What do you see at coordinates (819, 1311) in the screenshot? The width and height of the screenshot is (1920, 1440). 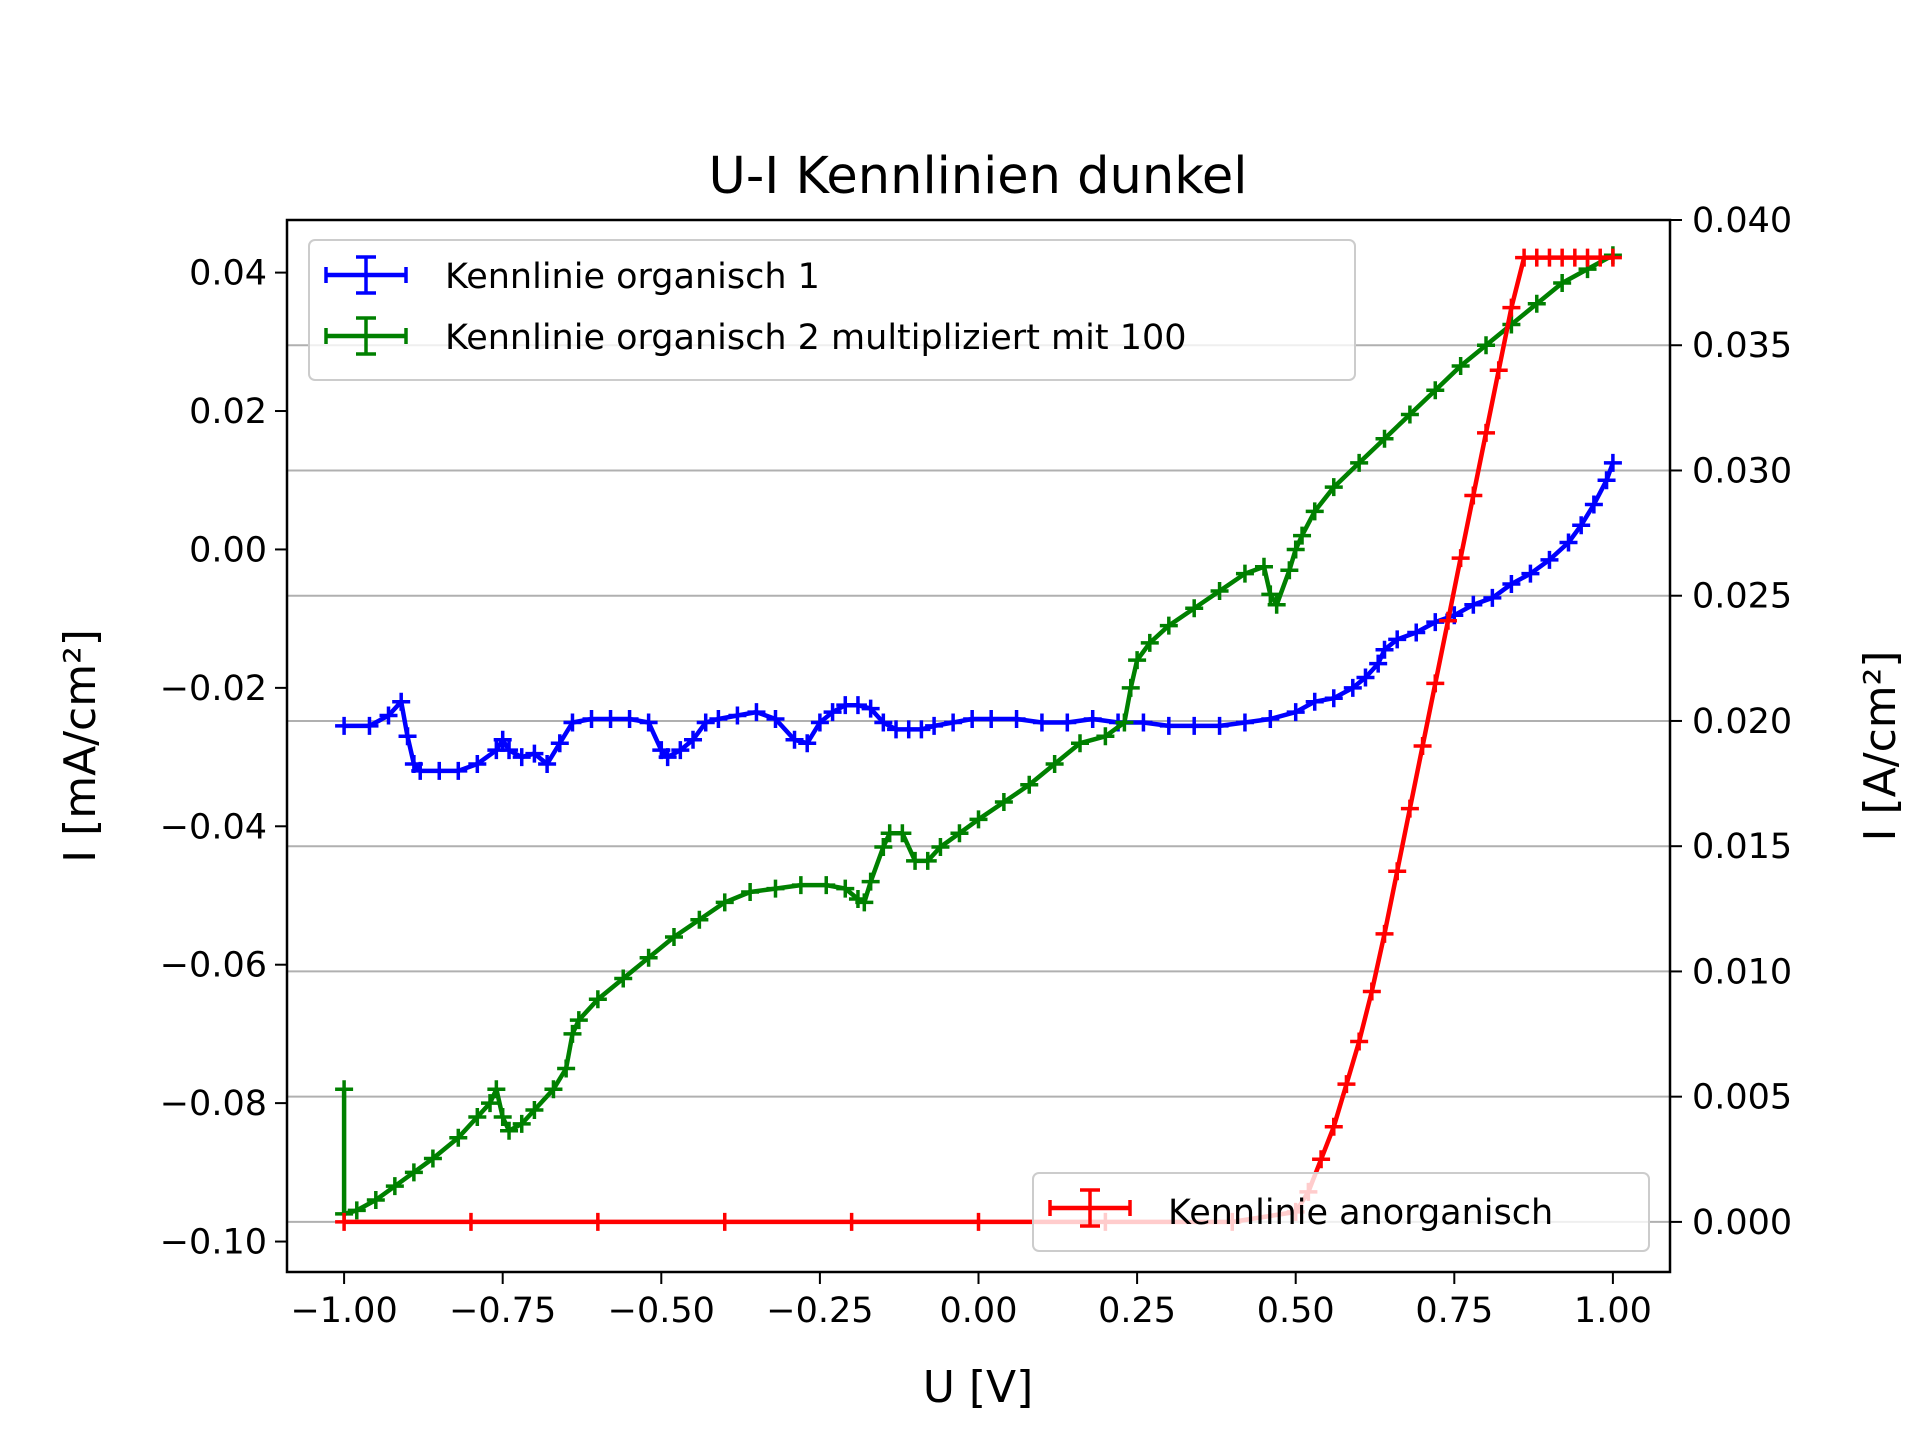 I see `x-tick-label: −0.25` at bounding box center [819, 1311].